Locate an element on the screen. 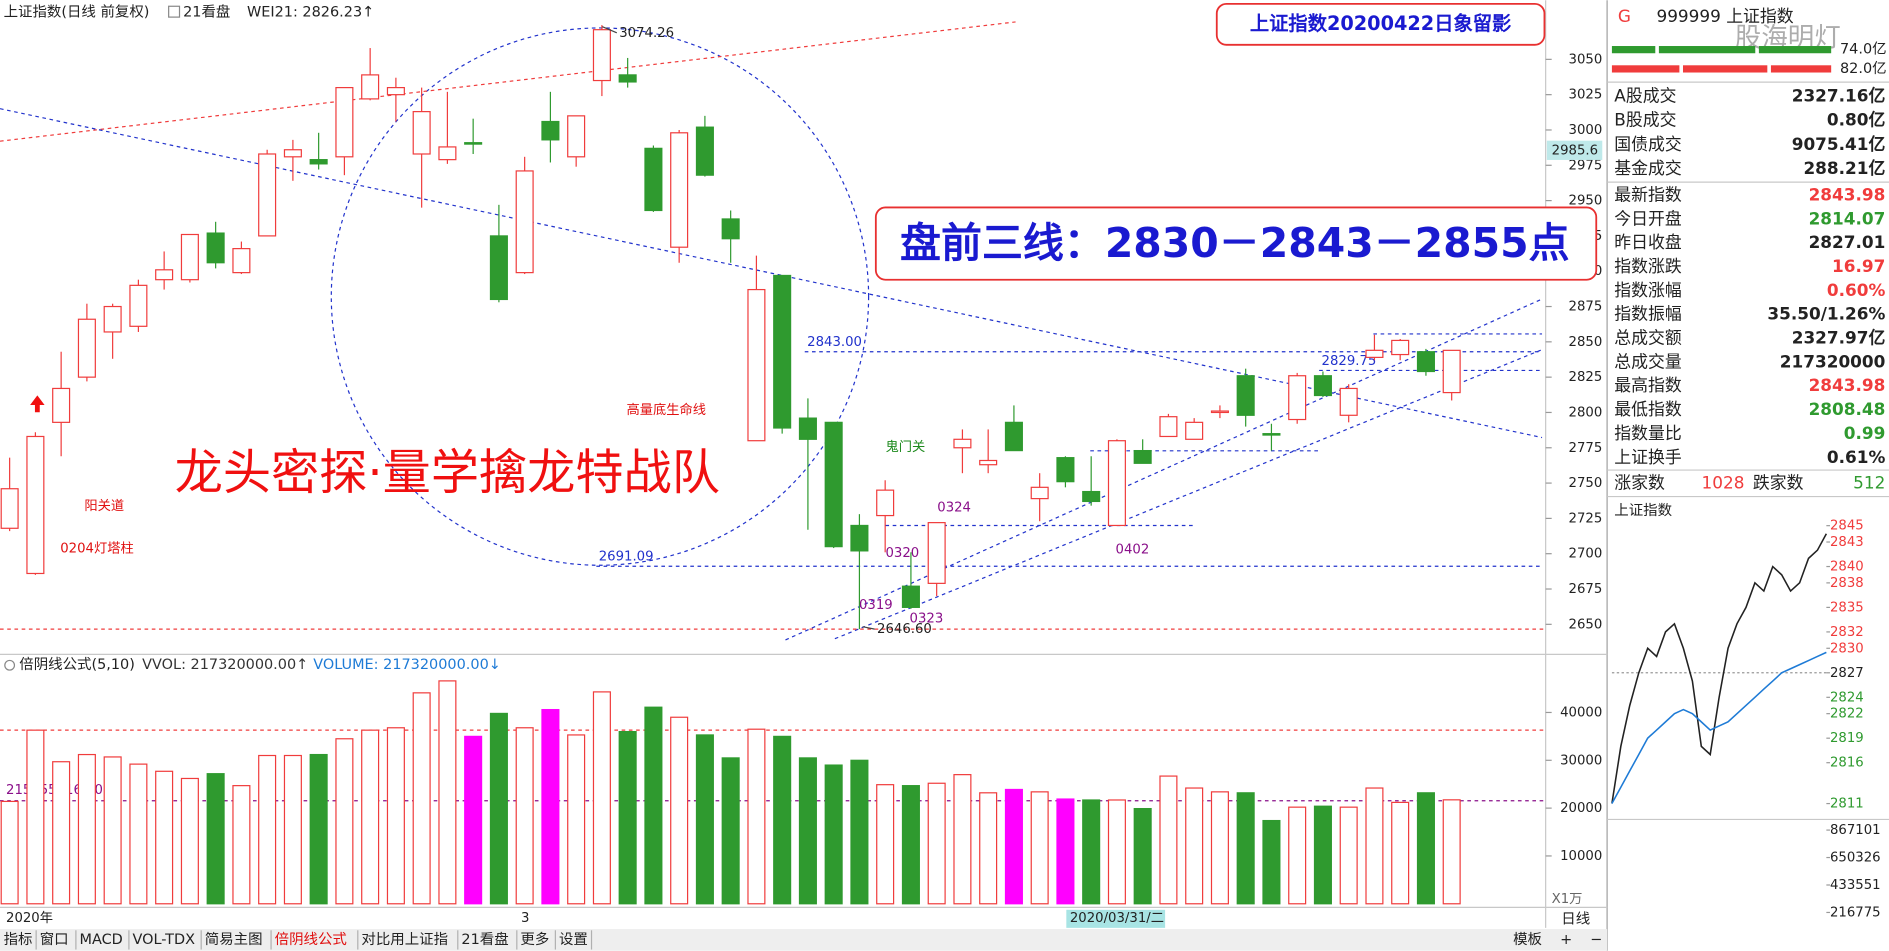 The width and height of the screenshot is (1889, 951). intraday-title: 上证指数 is located at coordinates (1643, 510).